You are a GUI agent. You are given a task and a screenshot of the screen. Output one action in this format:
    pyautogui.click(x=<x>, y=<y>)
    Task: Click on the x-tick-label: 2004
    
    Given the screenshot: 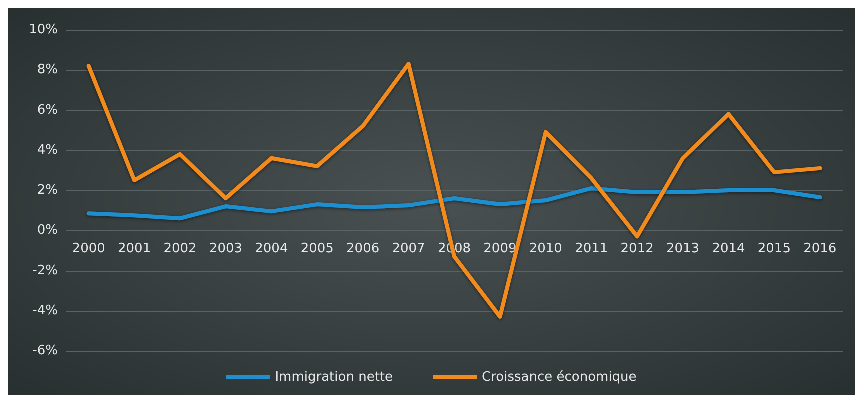 What is the action you would take?
    pyautogui.click(x=271, y=249)
    